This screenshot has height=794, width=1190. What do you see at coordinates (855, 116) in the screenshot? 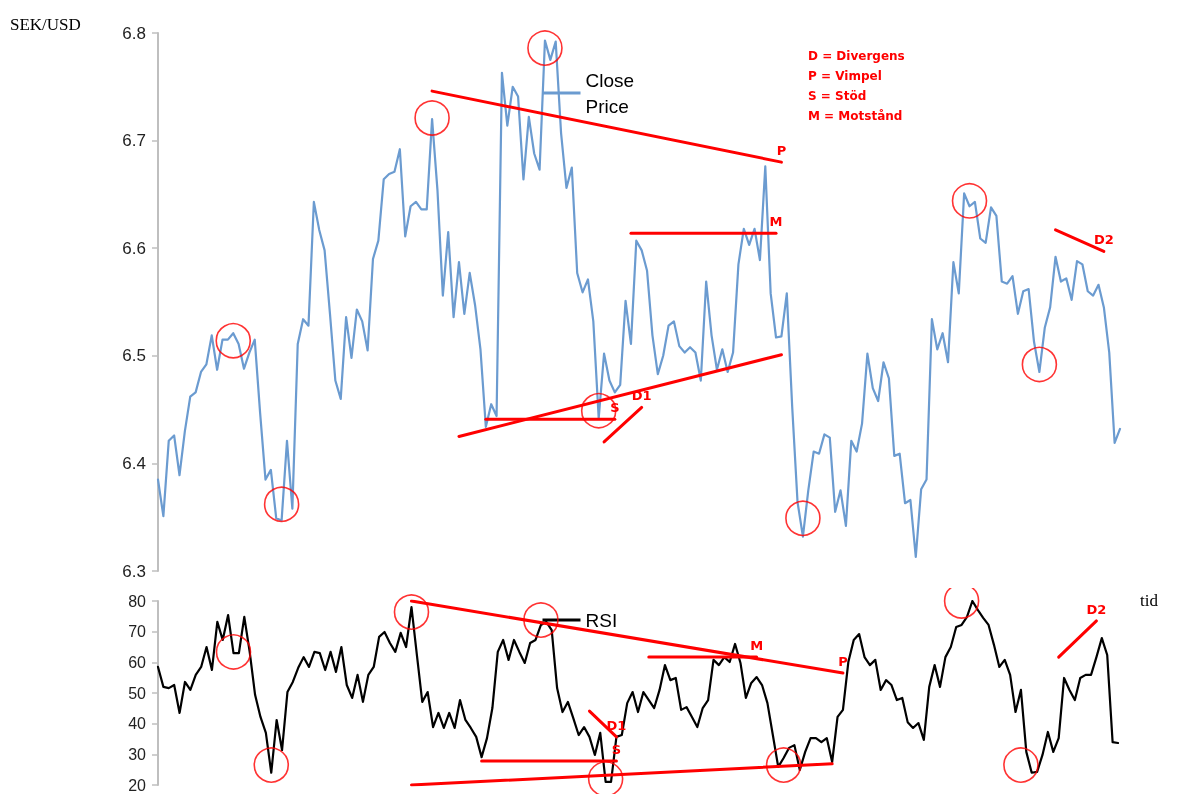
I see `annotation: M = Motstånd` at bounding box center [855, 116].